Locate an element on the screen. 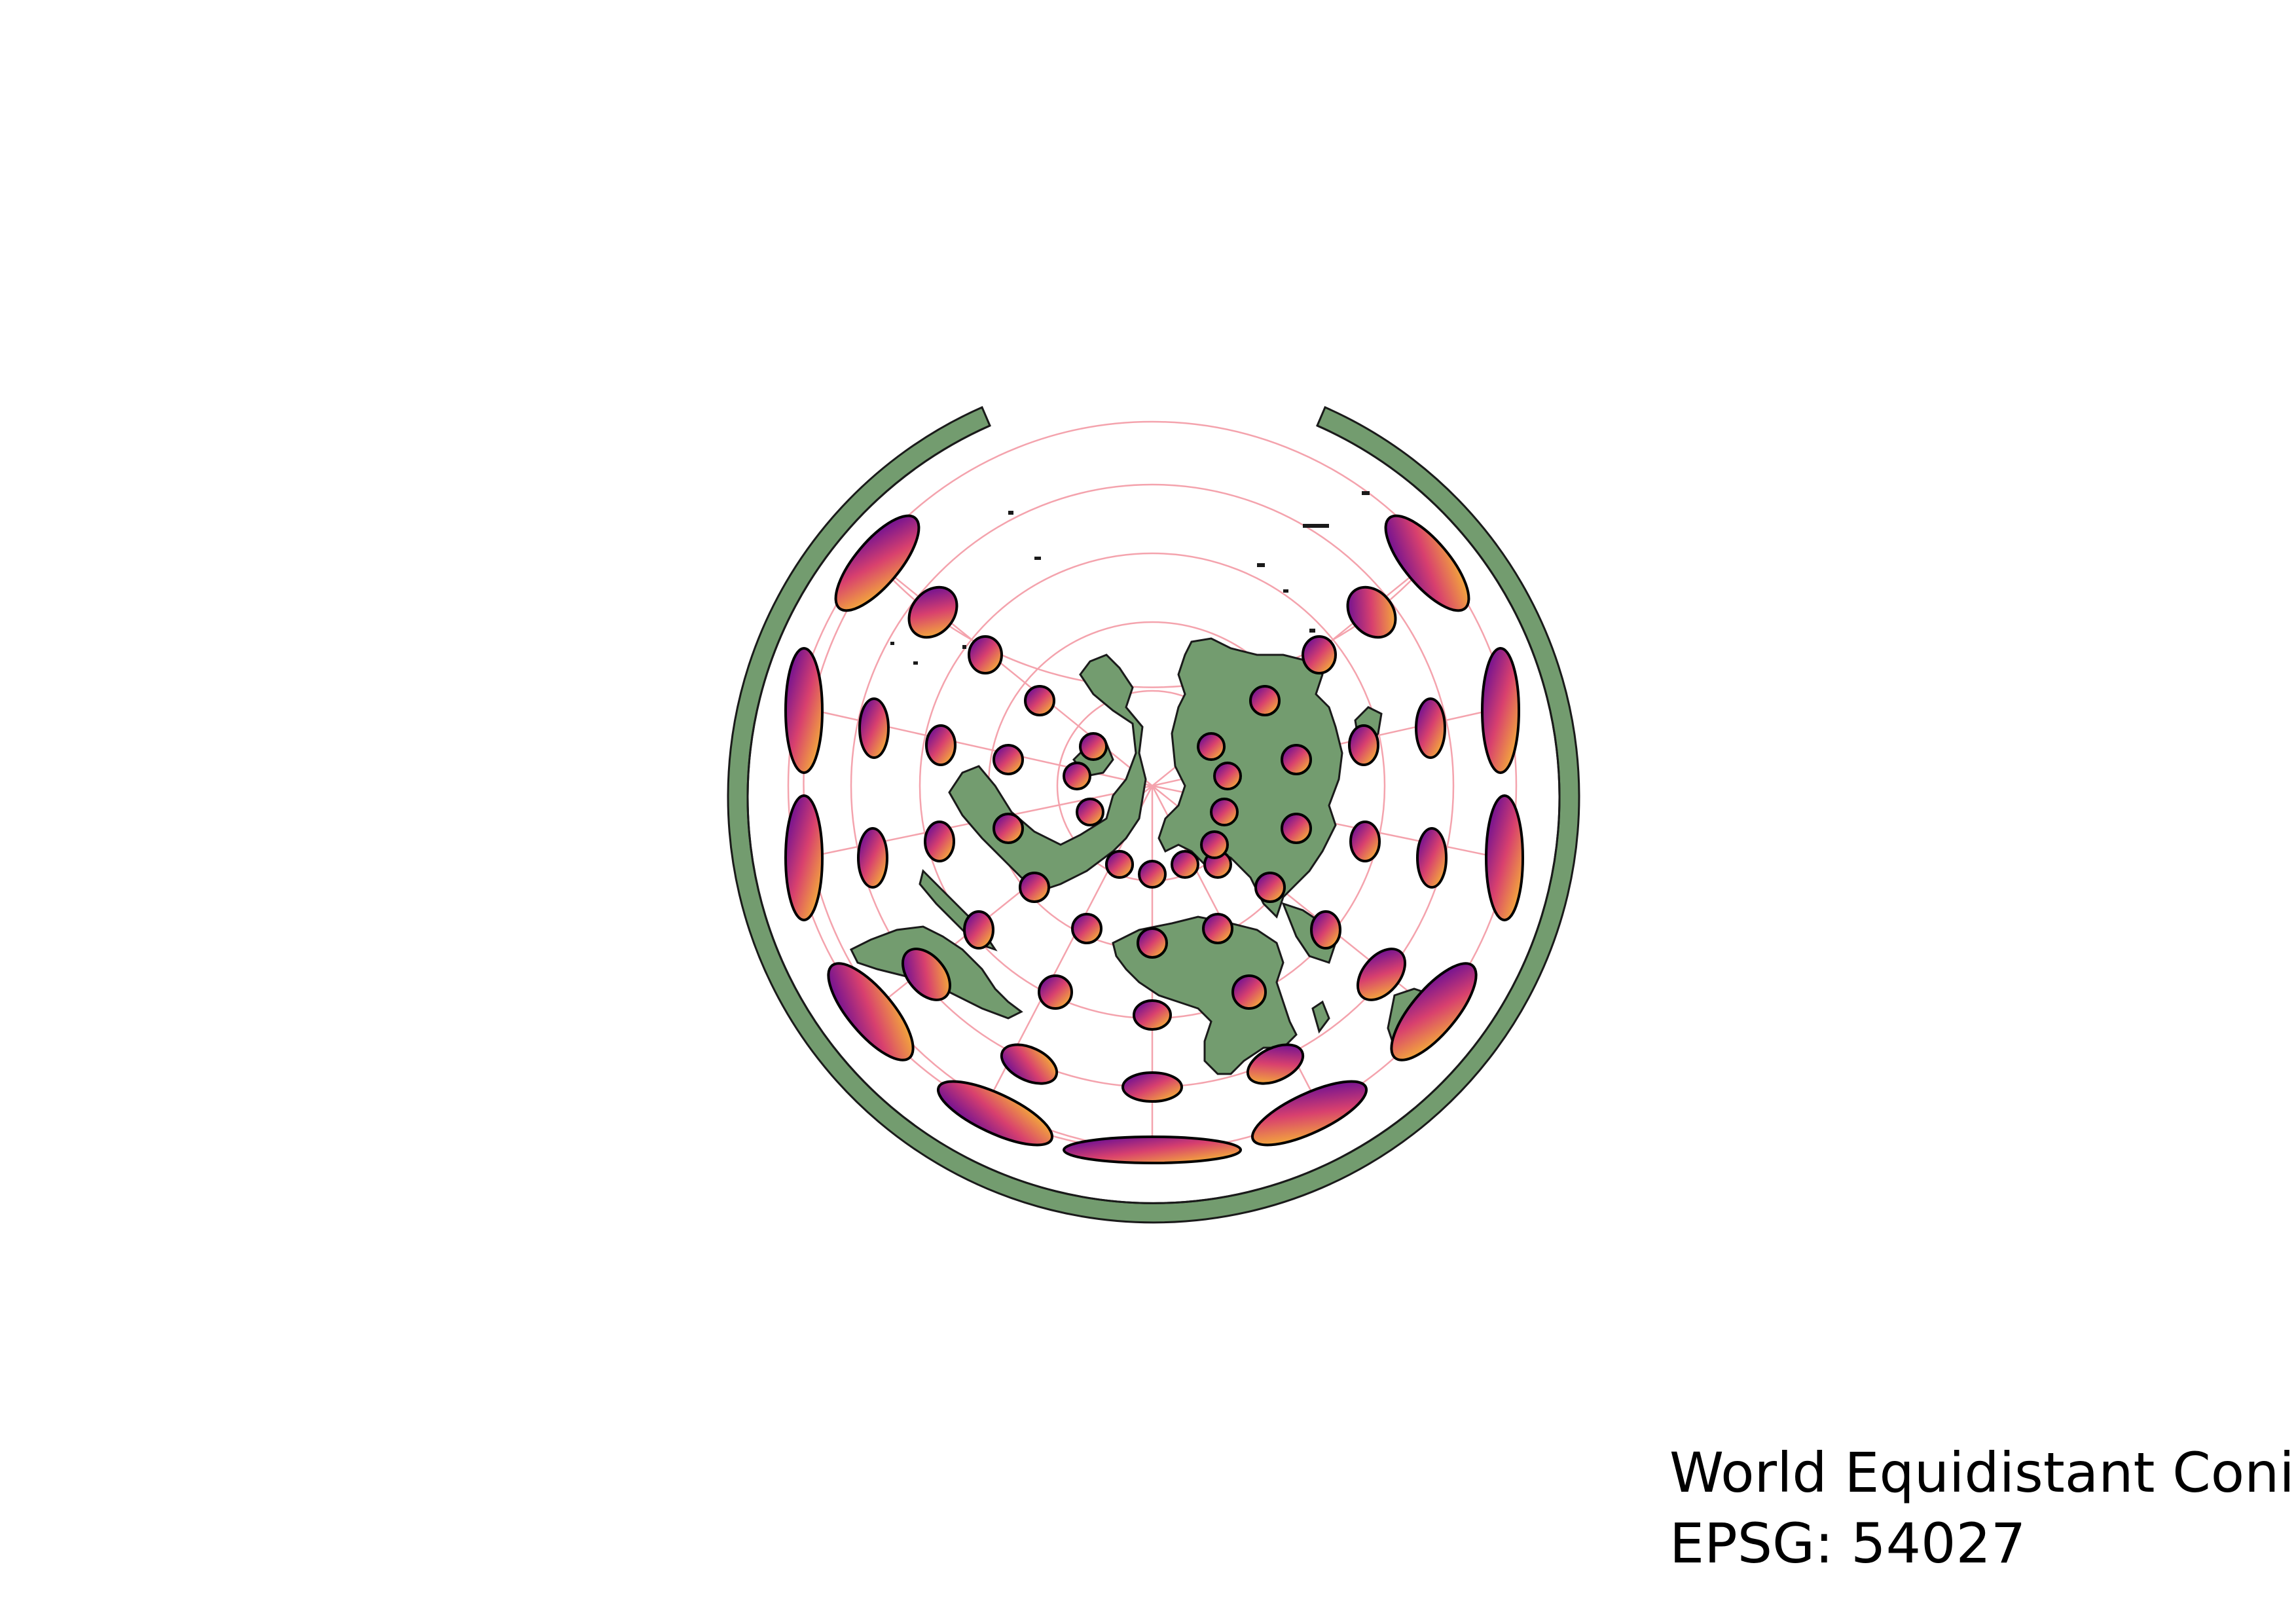 Image resolution: width=2296 pixels, height=1624 pixels. projection-name: World Equidistant Conic is located at coordinates (1982, 1473).